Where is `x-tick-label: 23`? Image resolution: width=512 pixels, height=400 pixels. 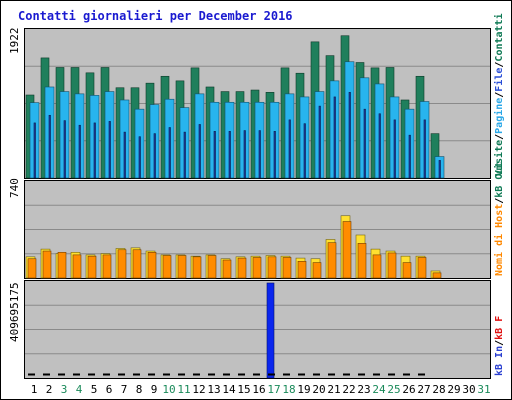 x-tick-label: 23 is located at coordinates (363, 389).